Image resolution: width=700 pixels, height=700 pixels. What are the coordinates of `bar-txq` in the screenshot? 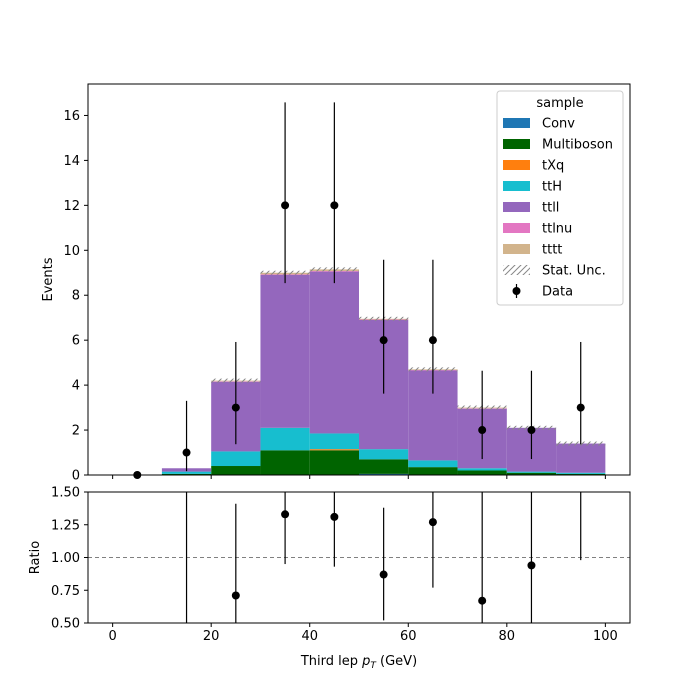 It's located at (334, 450).